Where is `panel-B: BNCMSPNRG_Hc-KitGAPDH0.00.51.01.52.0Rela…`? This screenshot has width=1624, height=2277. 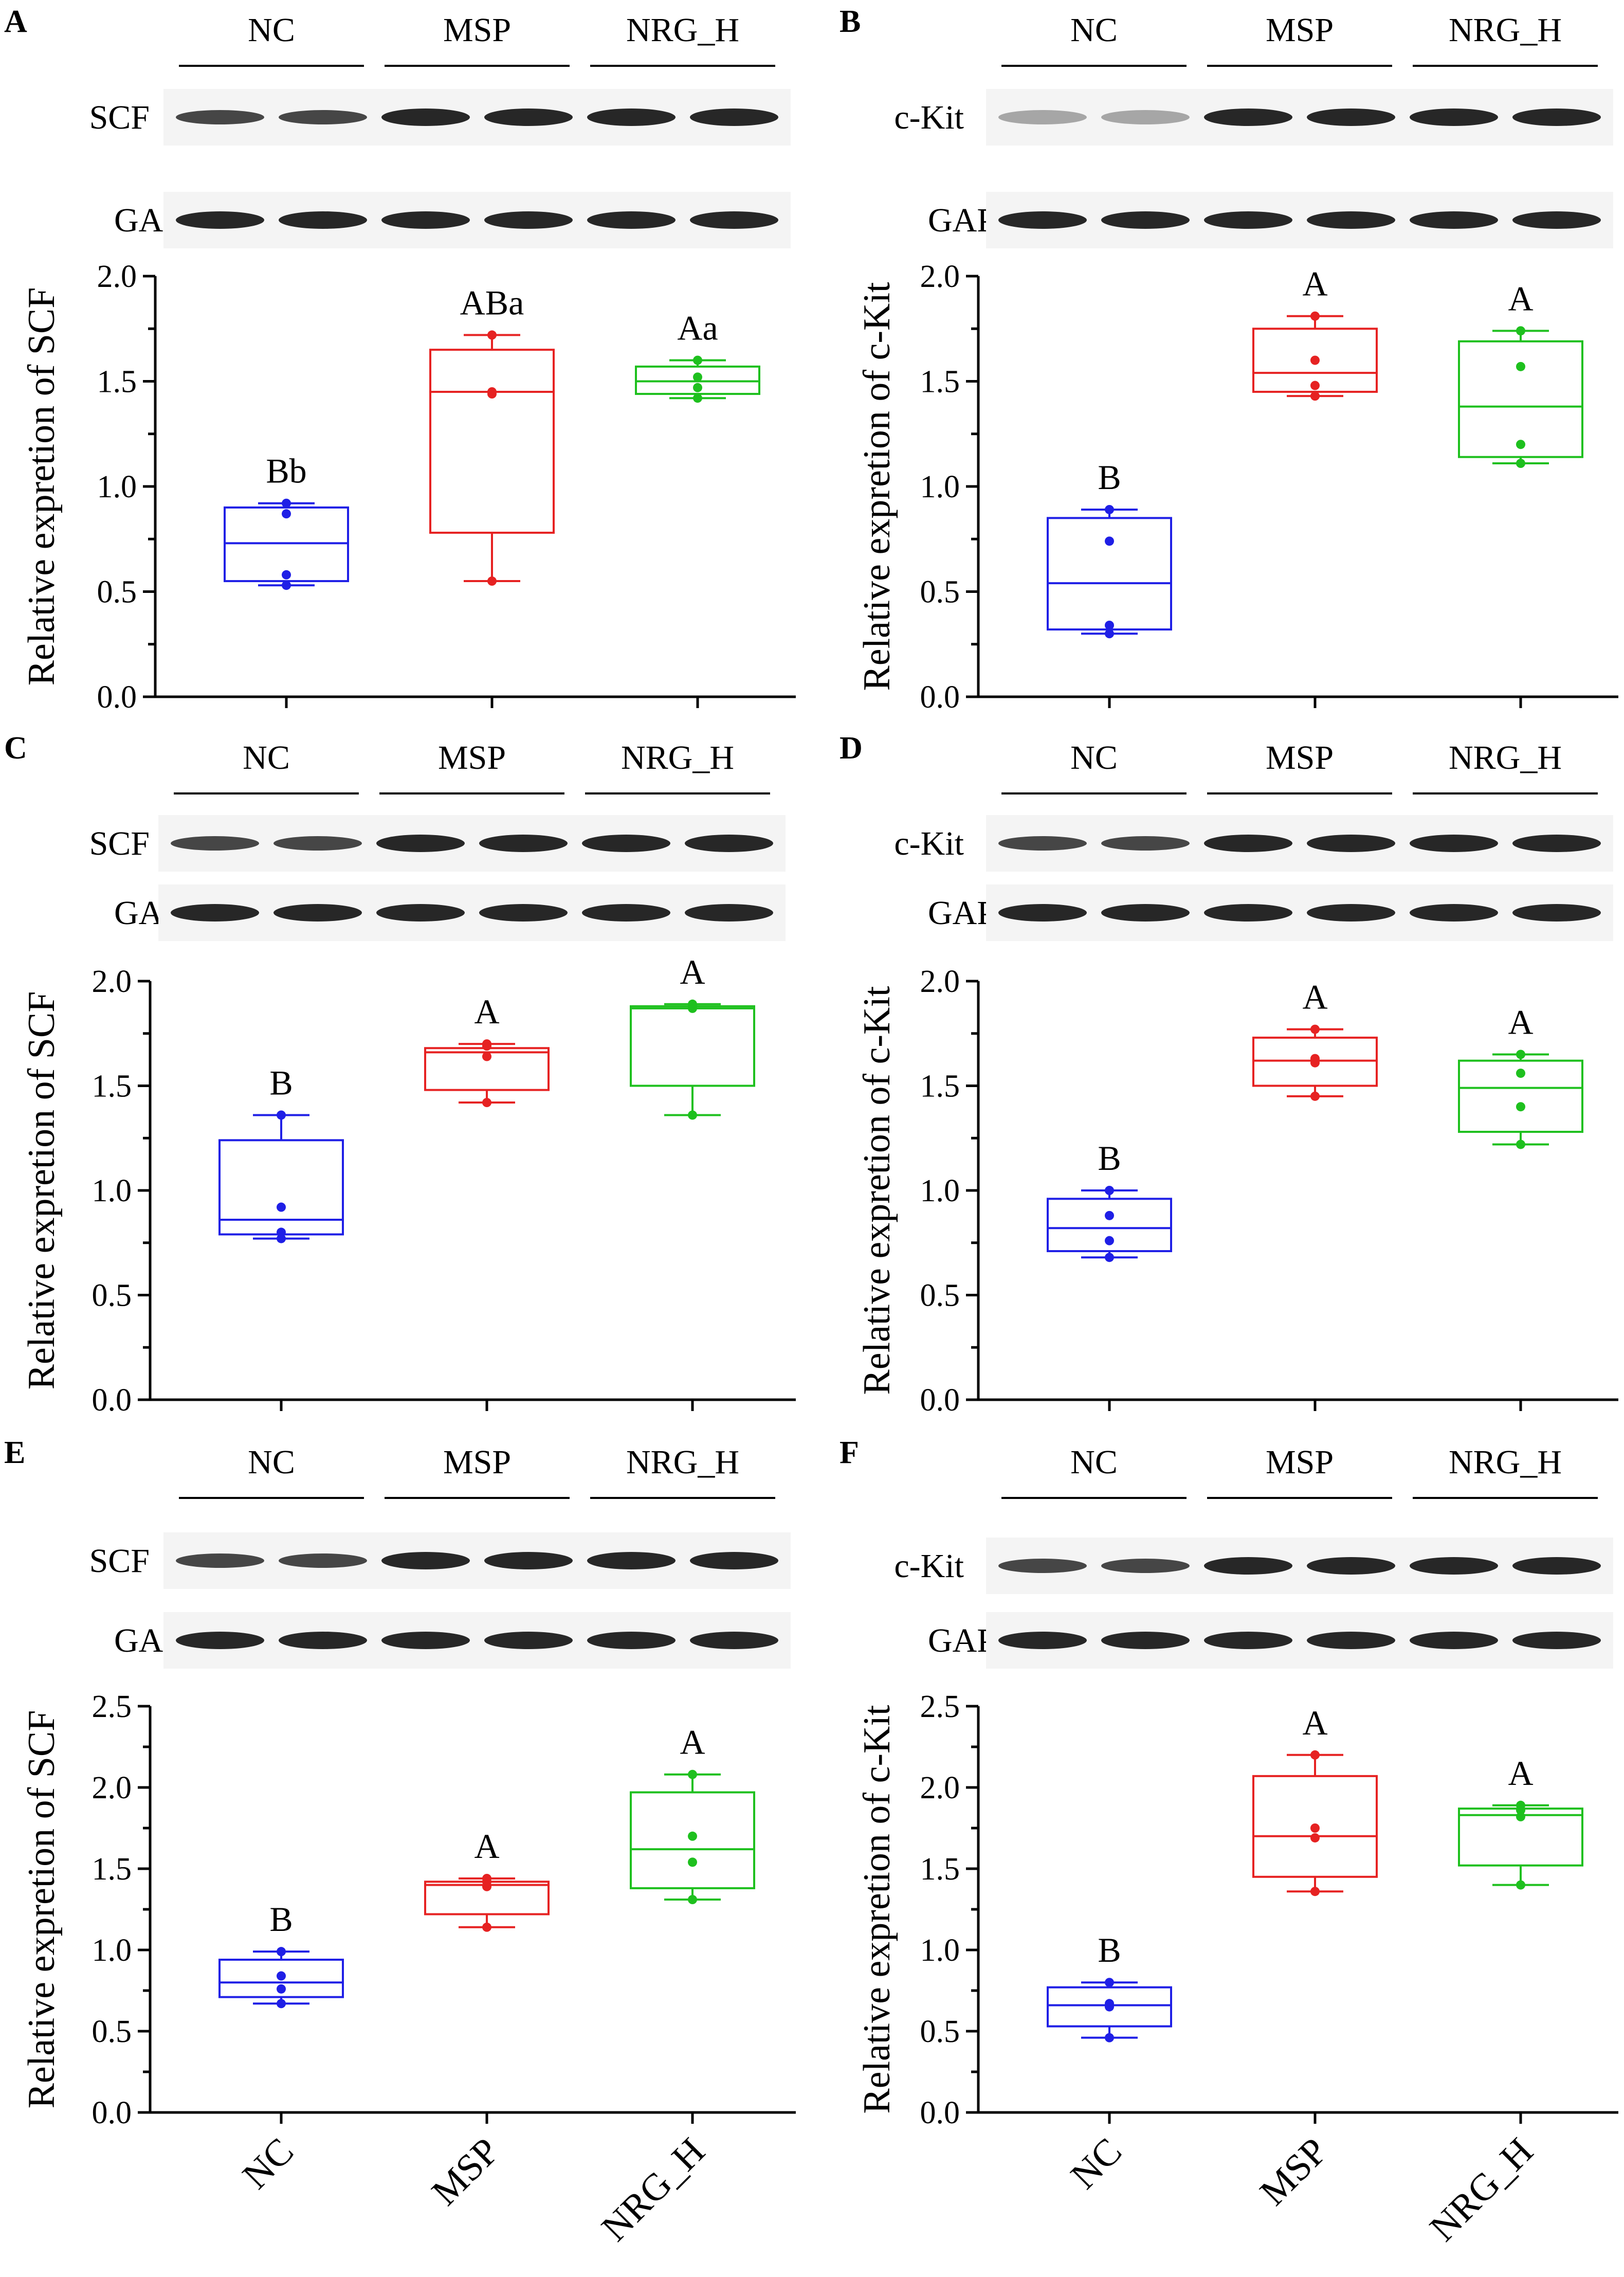
panel-B: BNCMSPNRG_Hc-KitGAPDH0.00.51.01.52.0Rela… is located at coordinates (1229, 360).